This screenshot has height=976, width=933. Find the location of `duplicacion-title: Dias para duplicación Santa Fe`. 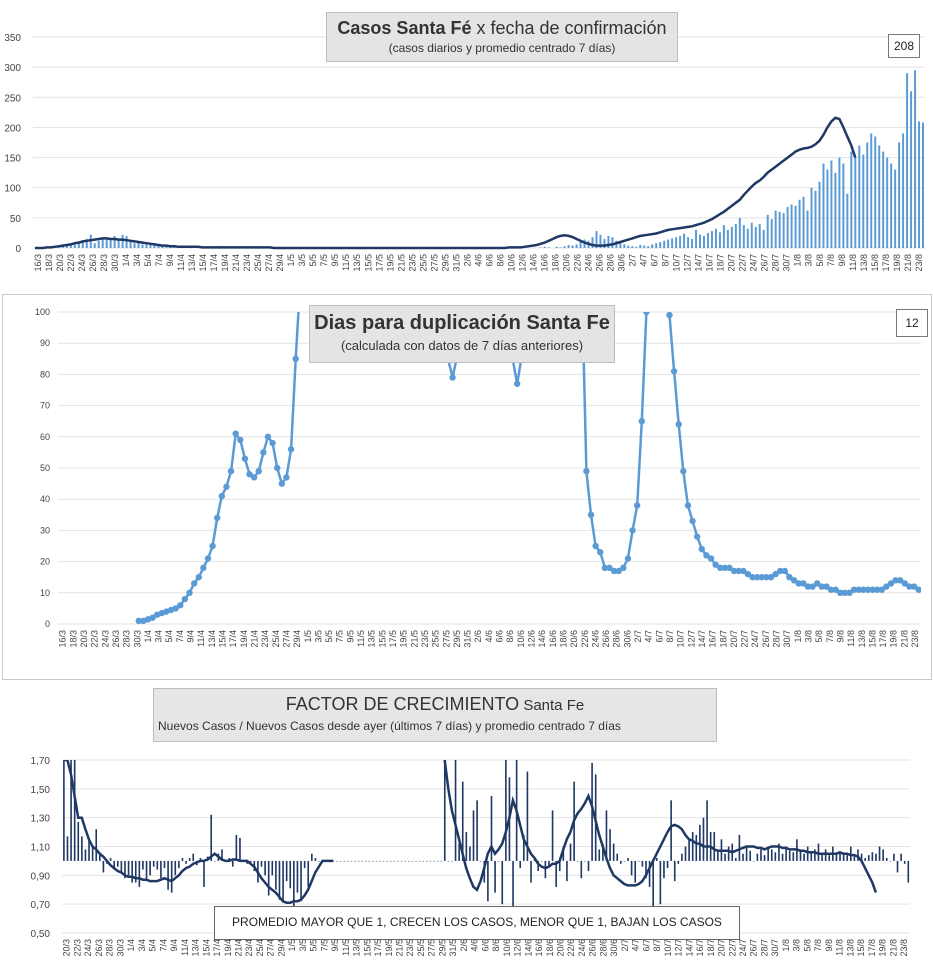

duplicacion-title: Dias para duplicación Santa Fe is located at coordinates (462, 323).